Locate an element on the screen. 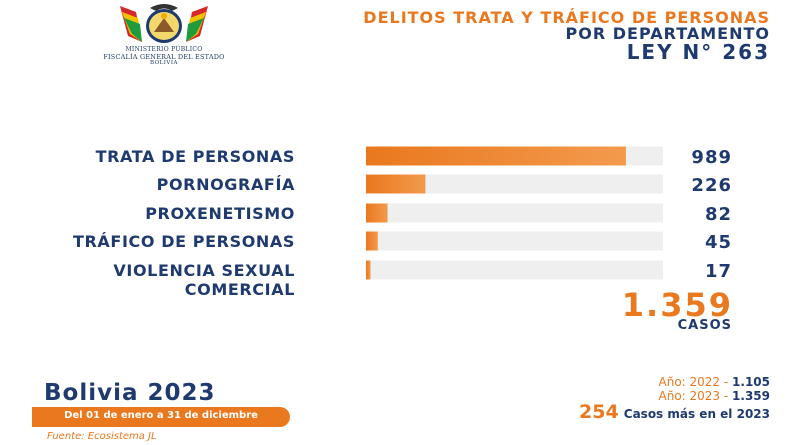 The height and width of the screenshot is (445, 800). year-2022-label: Año: 2022 - is located at coordinates (695, 382).